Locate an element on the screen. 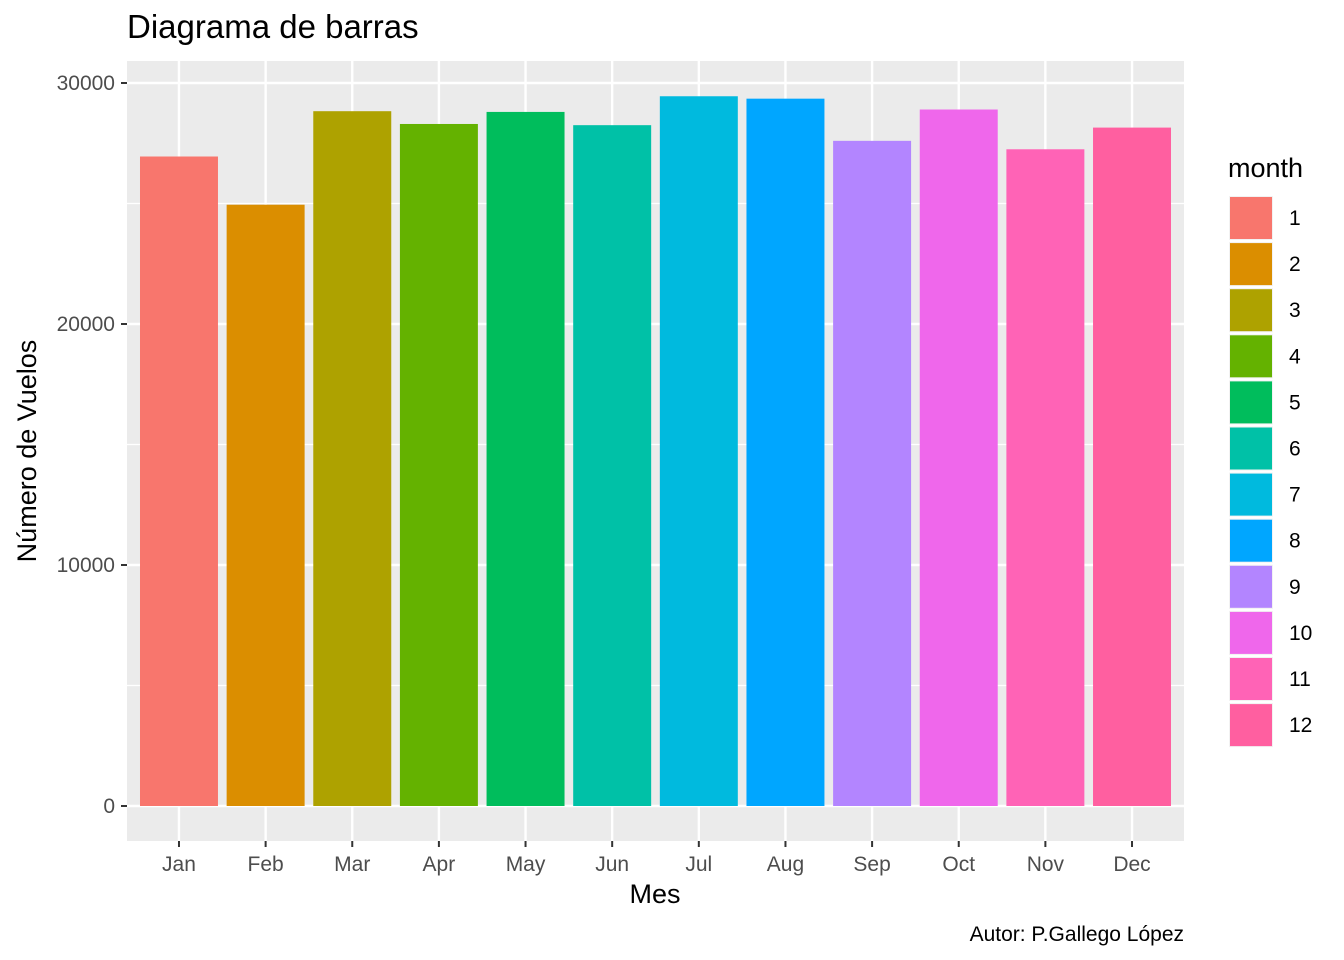 The height and width of the screenshot is (960, 1344). legend-label: 9 is located at coordinates (1295, 587).